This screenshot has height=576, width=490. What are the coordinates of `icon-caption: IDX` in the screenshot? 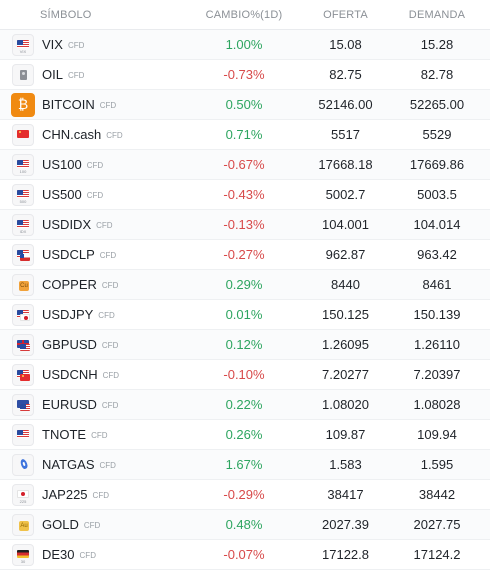 It's located at (23, 231).